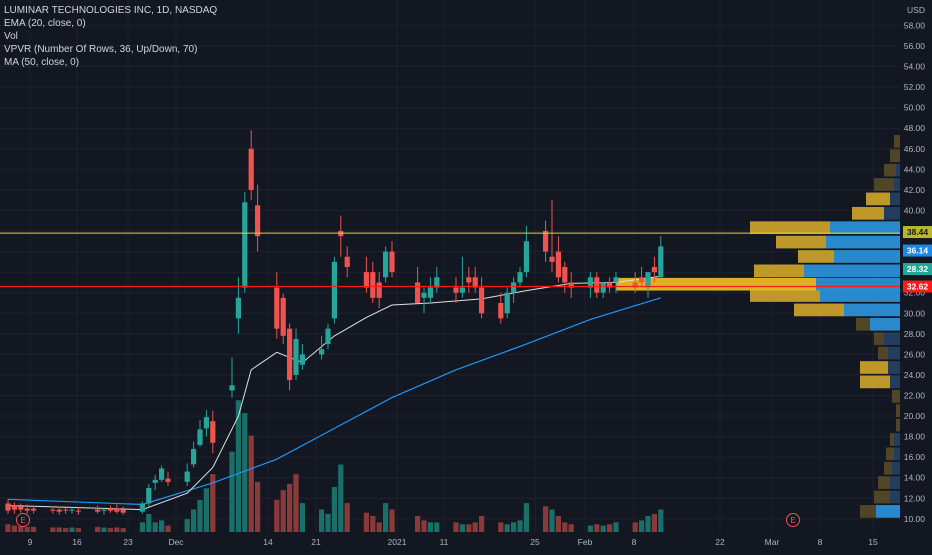  What do you see at coordinates (915, 498) in the screenshot?
I see `price-axis-label: 12.00` at bounding box center [915, 498].